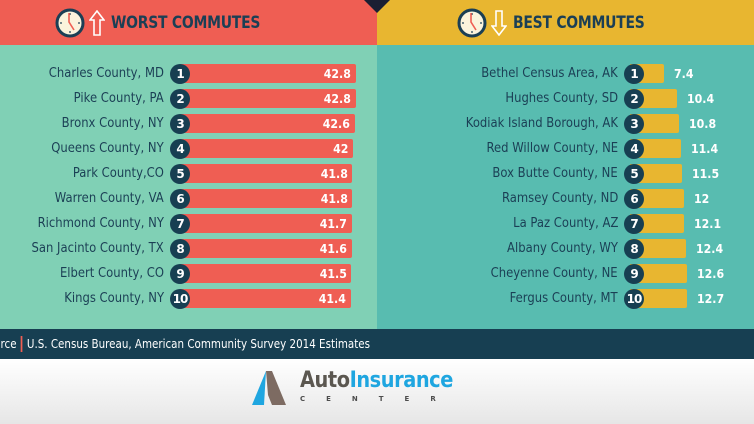 This screenshot has height=424, width=754. What do you see at coordinates (701, 98) in the screenshot?
I see `commute-value: 10.4` at bounding box center [701, 98].